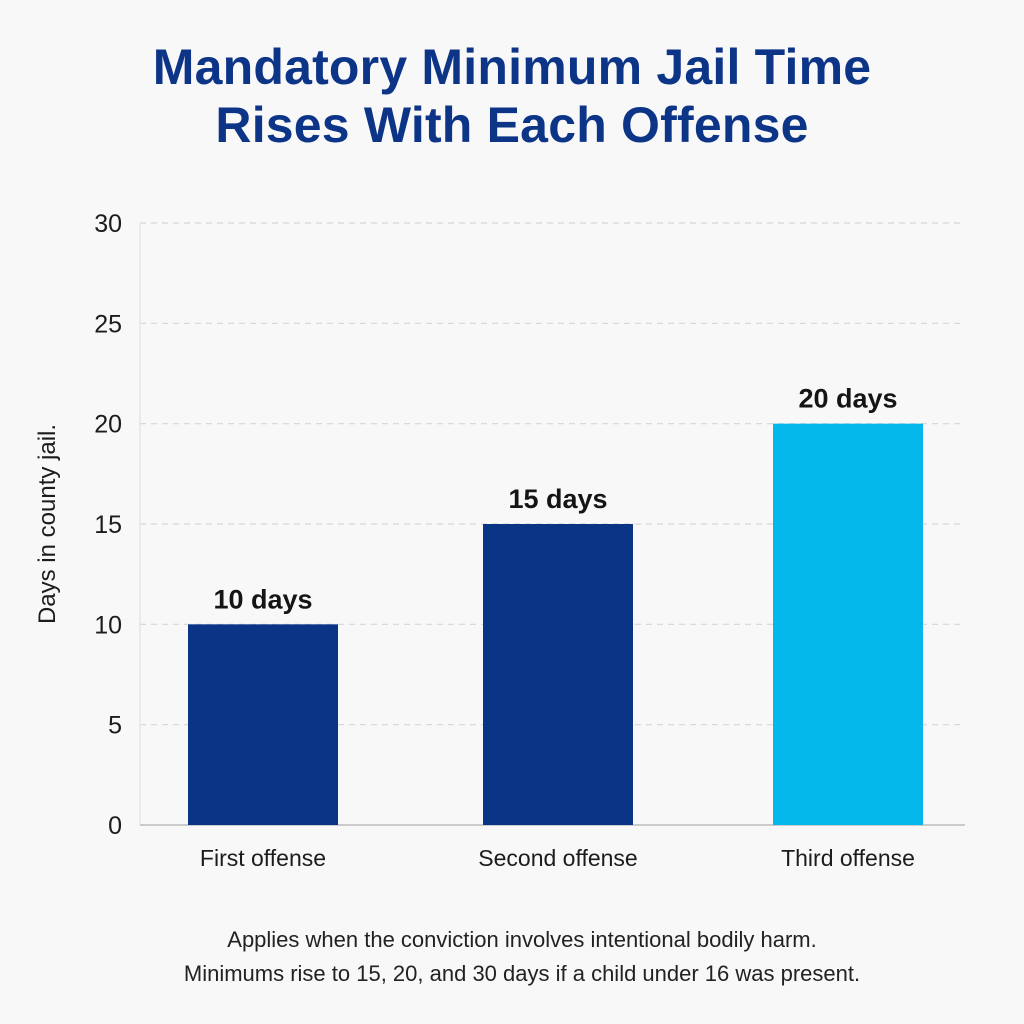 This screenshot has width=1024, height=1024. I want to click on data-label-1: 10 days, so click(262, 599).